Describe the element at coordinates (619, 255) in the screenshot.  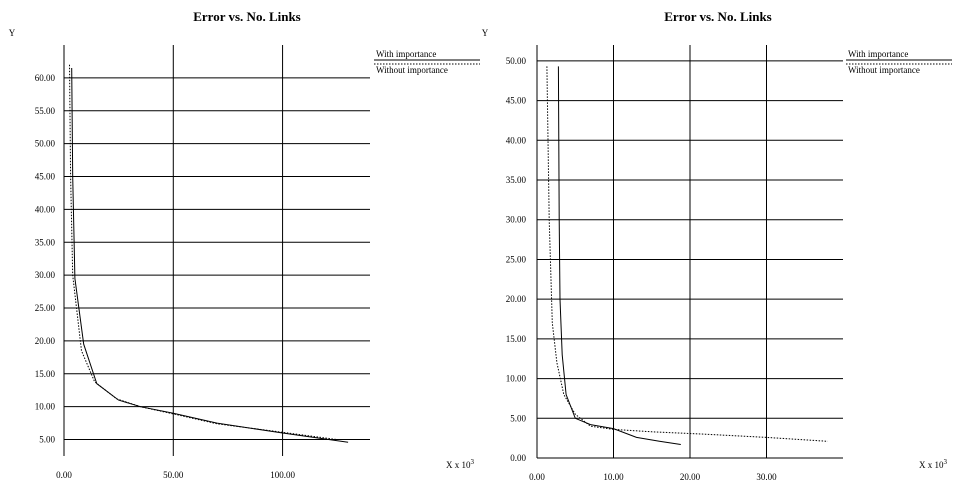
I see `series-line-with-importance` at that location.